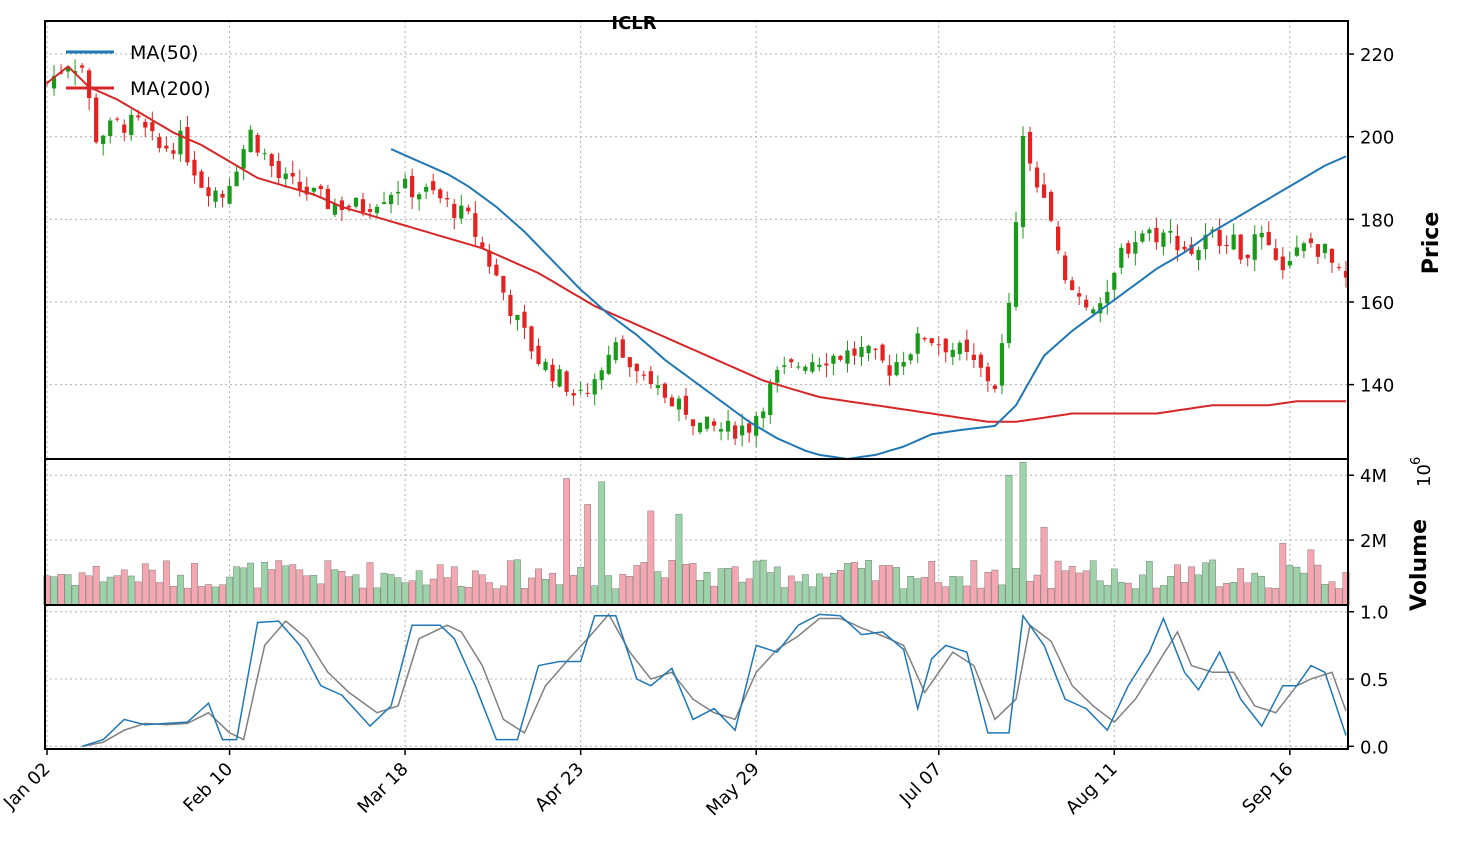 The width and height of the screenshot is (1457, 855). Describe the element at coordinates (164, 53) in the screenshot. I see `legend-ma50-label: MA(50)` at that location.